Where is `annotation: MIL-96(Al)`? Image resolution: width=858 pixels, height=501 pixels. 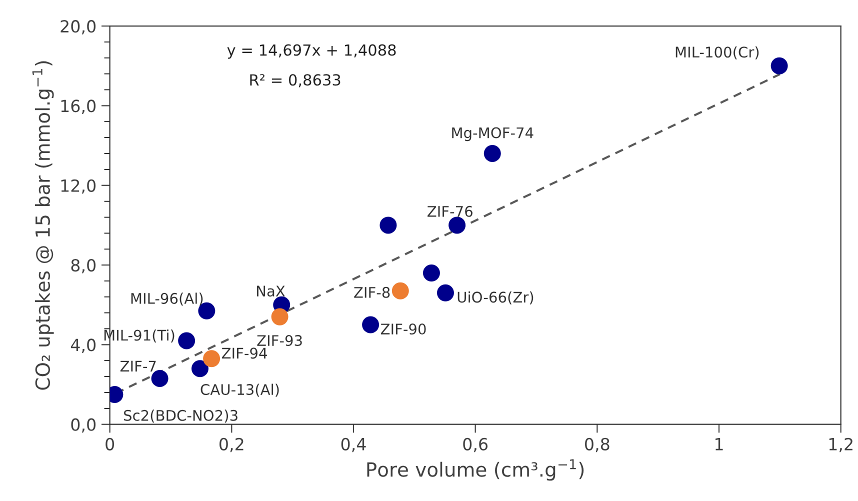
annotation: MIL-96(Al) is located at coordinates (167, 299).